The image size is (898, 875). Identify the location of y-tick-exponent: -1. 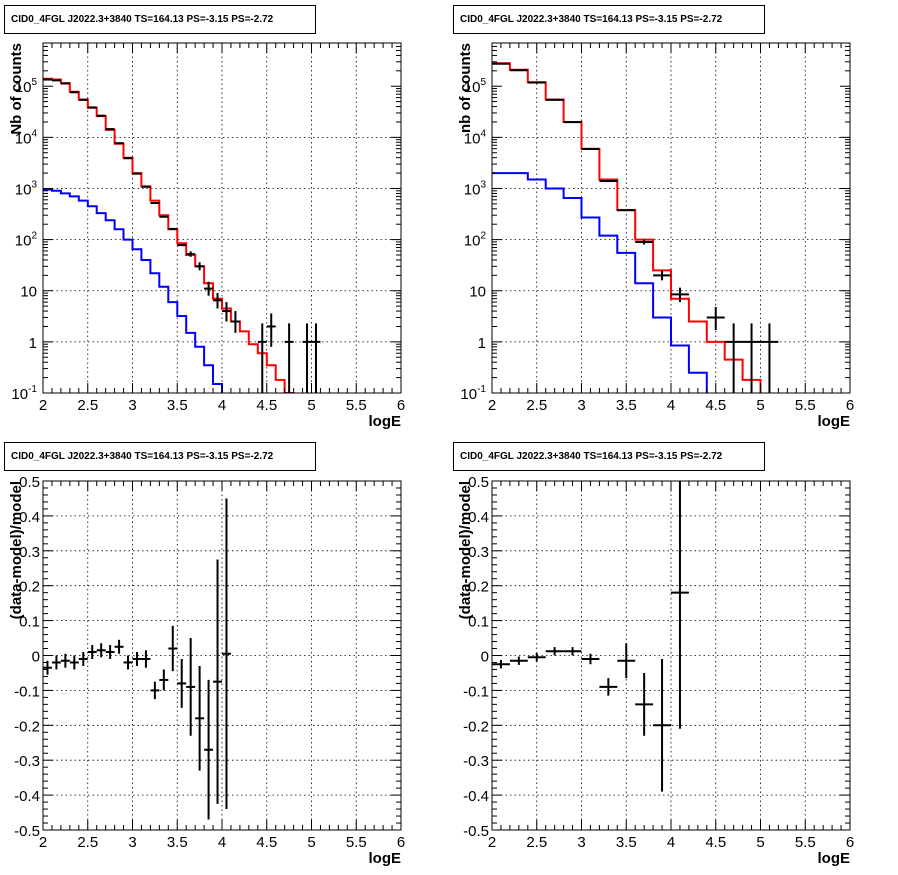
(481, 389).